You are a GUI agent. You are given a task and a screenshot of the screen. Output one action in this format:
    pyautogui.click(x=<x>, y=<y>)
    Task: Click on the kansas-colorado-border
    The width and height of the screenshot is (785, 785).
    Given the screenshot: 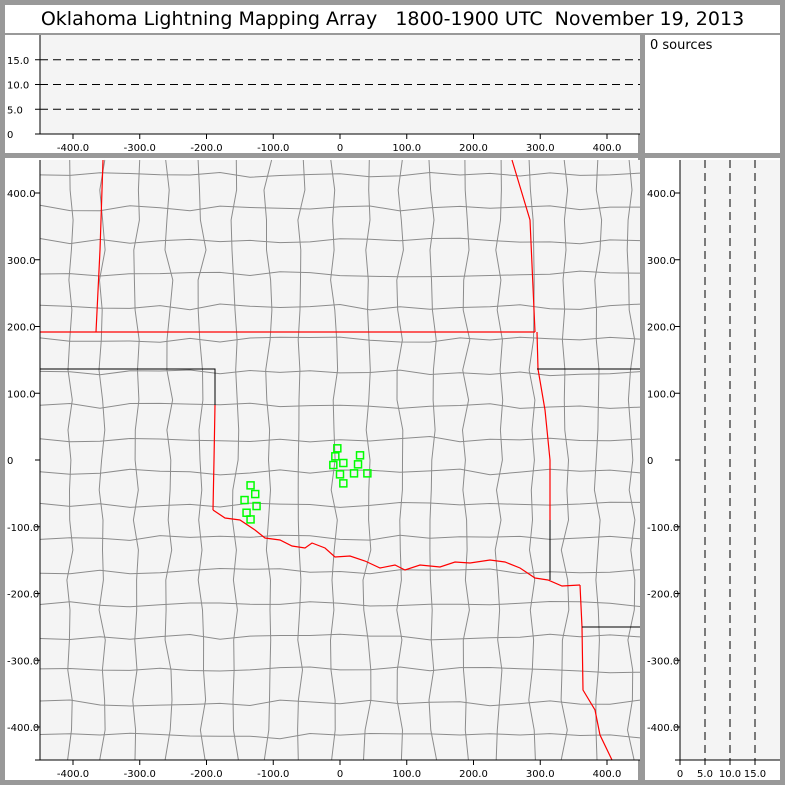 What is the action you would take?
    pyautogui.click(x=99, y=246)
    